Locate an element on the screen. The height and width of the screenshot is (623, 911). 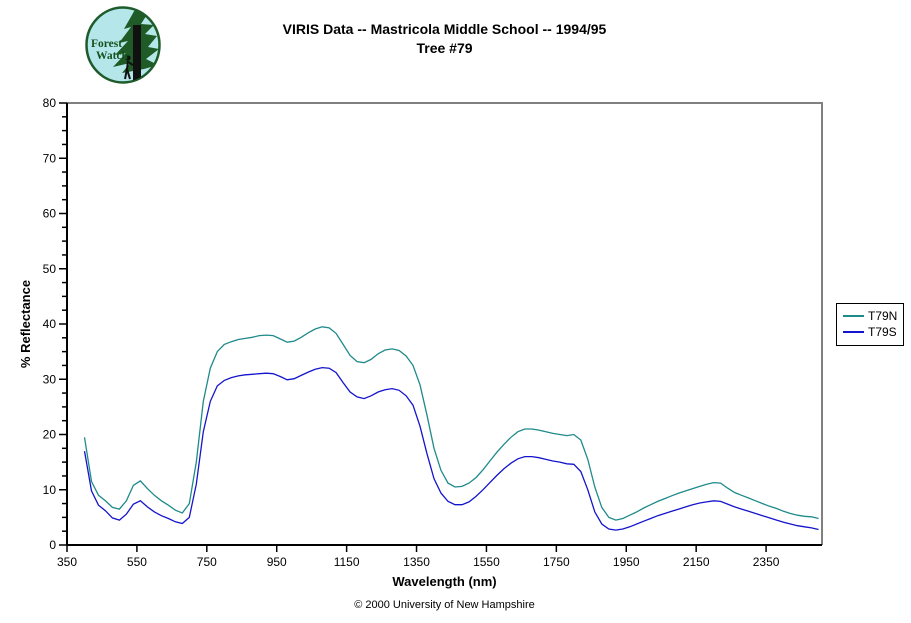
x-tick-label: 2350 is located at coordinates (766, 562).